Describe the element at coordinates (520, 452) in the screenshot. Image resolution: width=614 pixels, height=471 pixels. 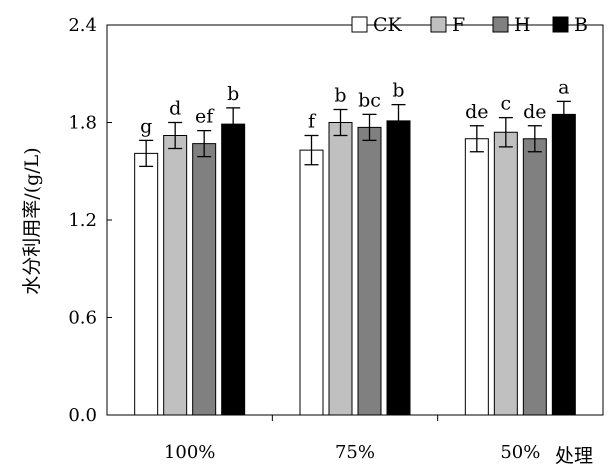
I see `x-tick-label: 50%` at that location.